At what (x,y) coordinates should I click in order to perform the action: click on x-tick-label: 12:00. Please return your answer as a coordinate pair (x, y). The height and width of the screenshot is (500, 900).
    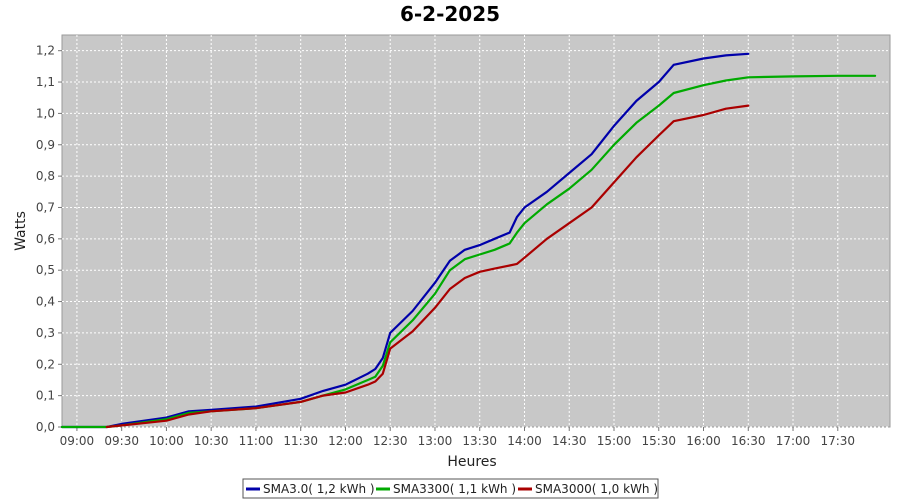
    Looking at the image, I should click on (345, 441).